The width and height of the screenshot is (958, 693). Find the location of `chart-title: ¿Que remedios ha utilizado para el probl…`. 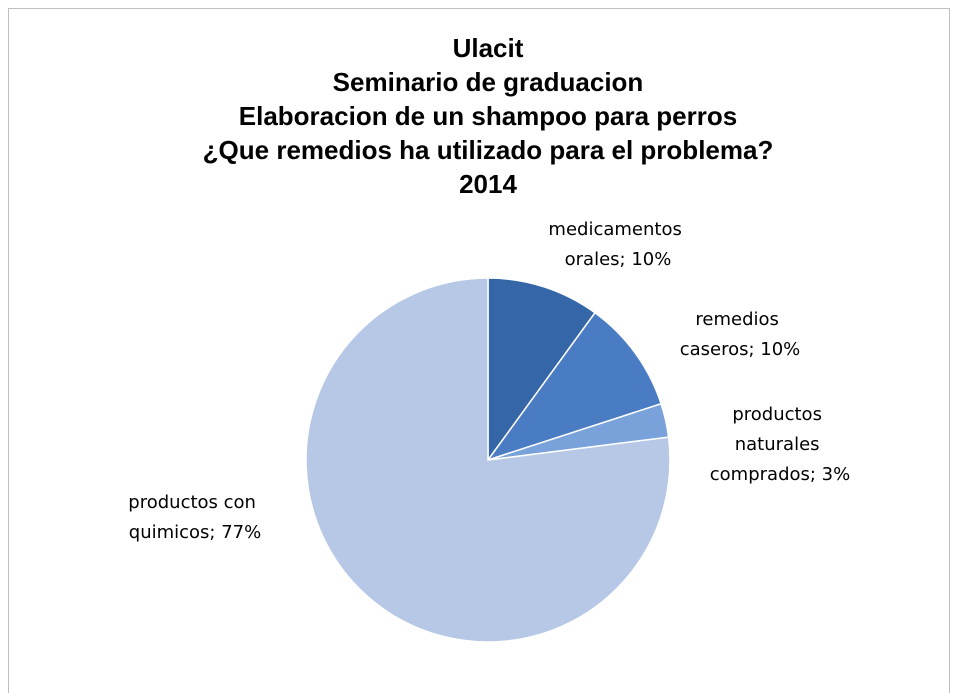

chart-title: ¿Que remedios ha utilizado para el probl… is located at coordinates (488, 150).